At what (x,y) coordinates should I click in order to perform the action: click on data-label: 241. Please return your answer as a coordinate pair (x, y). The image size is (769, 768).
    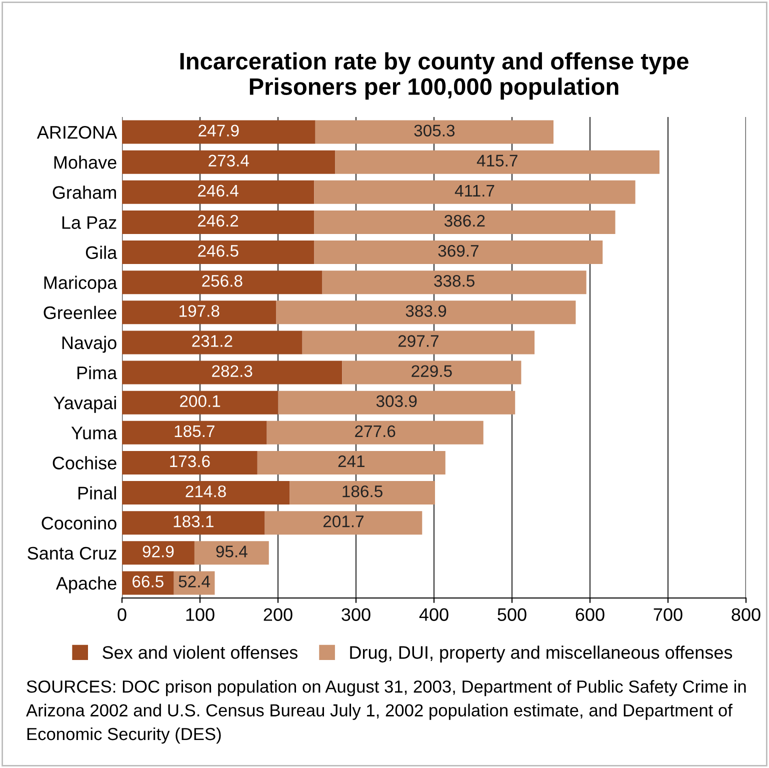
    Looking at the image, I should click on (351, 461).